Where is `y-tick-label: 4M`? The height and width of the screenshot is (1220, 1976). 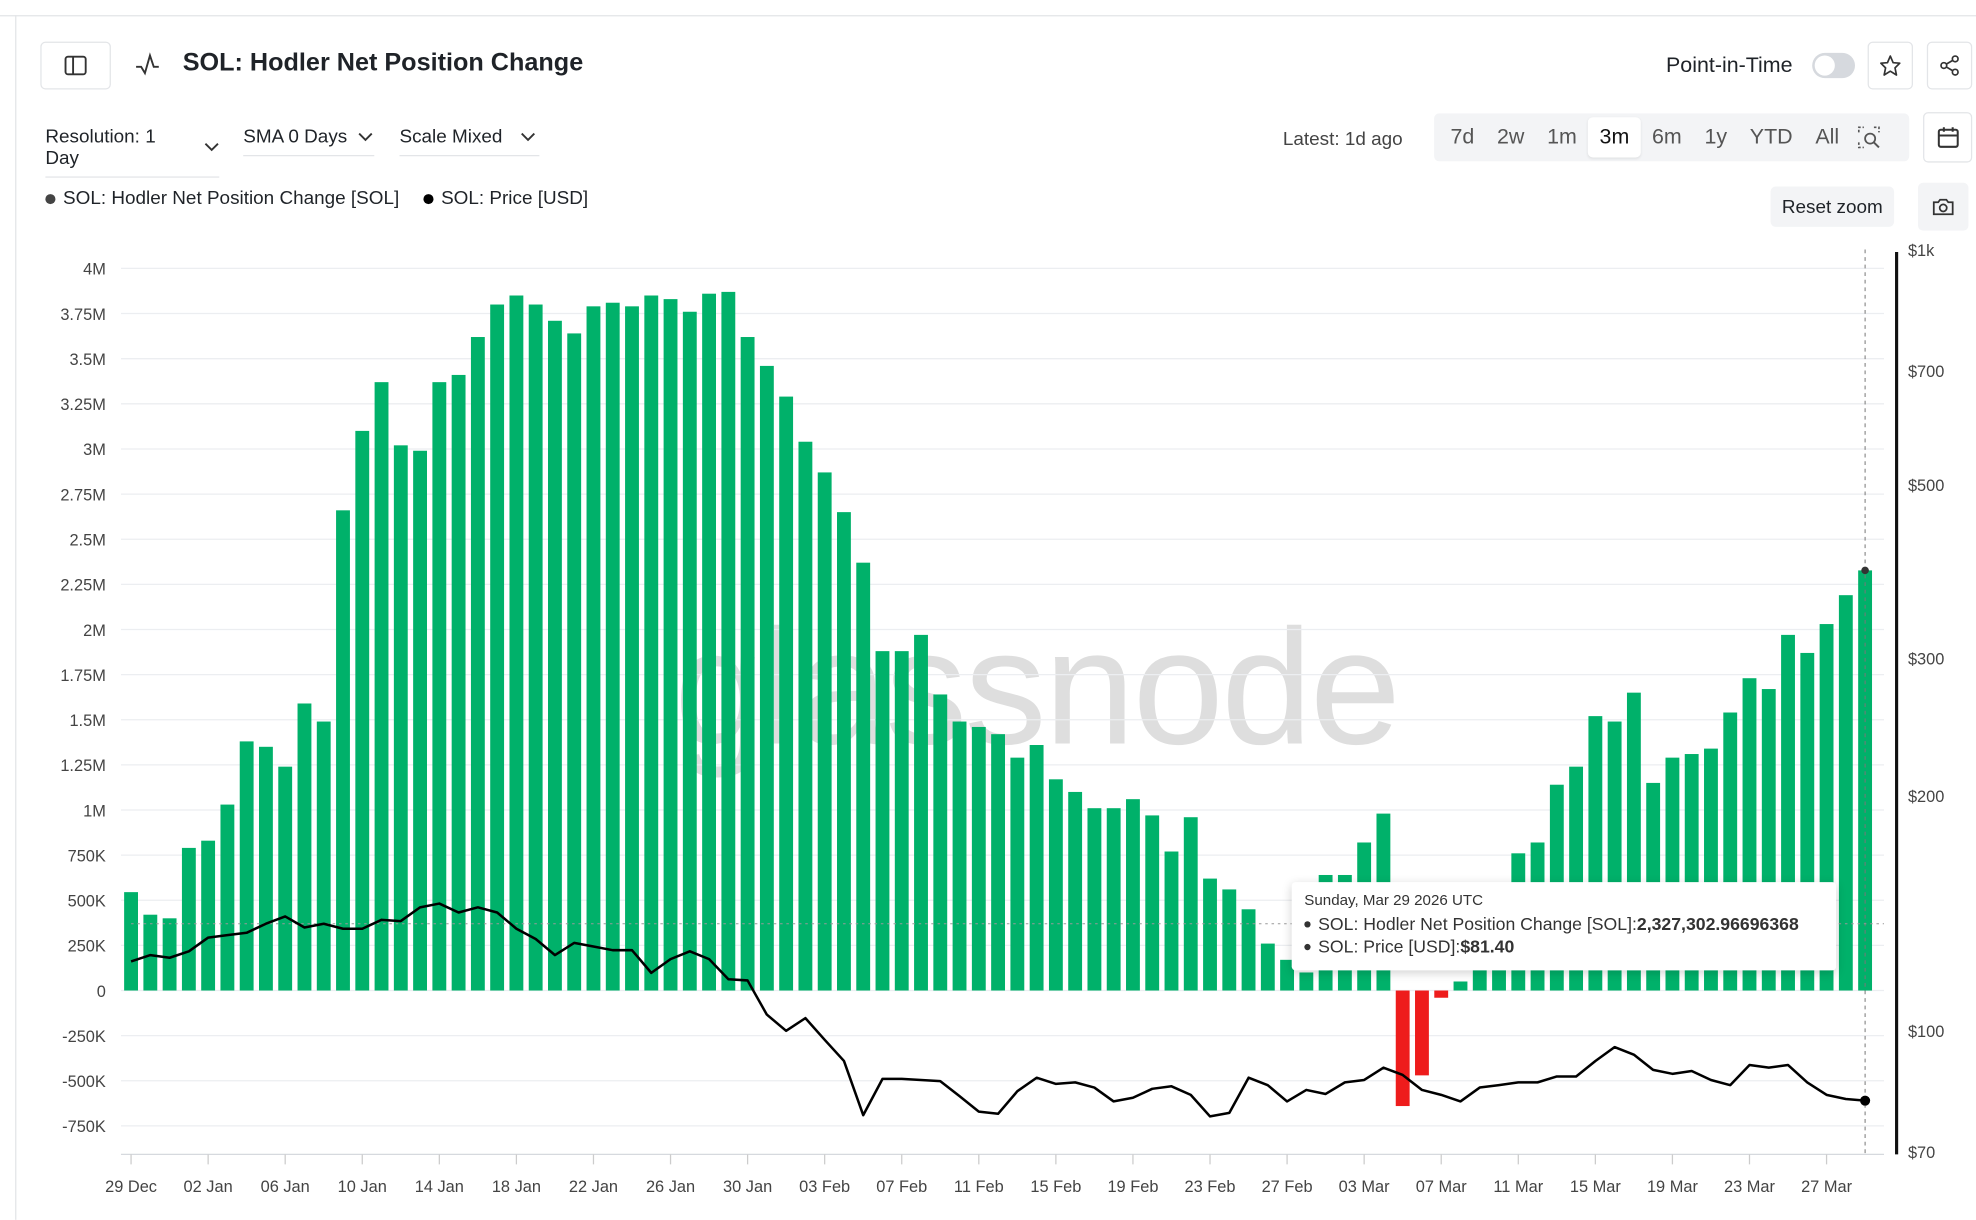 y-tick-label: 4M is located at coordinates (94, 270).